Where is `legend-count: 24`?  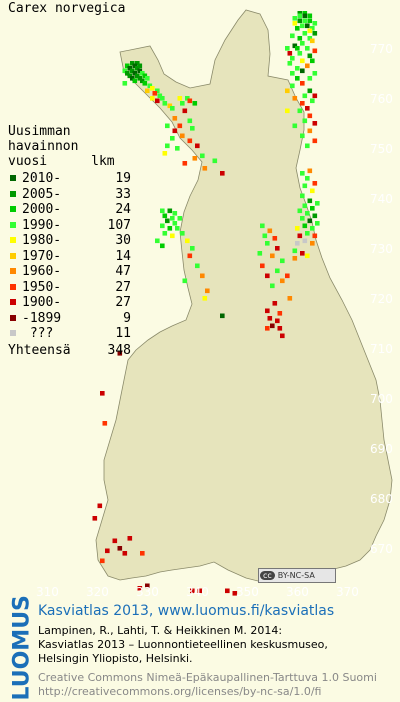
legend-count: 24 is located at coordinates (123, 209).